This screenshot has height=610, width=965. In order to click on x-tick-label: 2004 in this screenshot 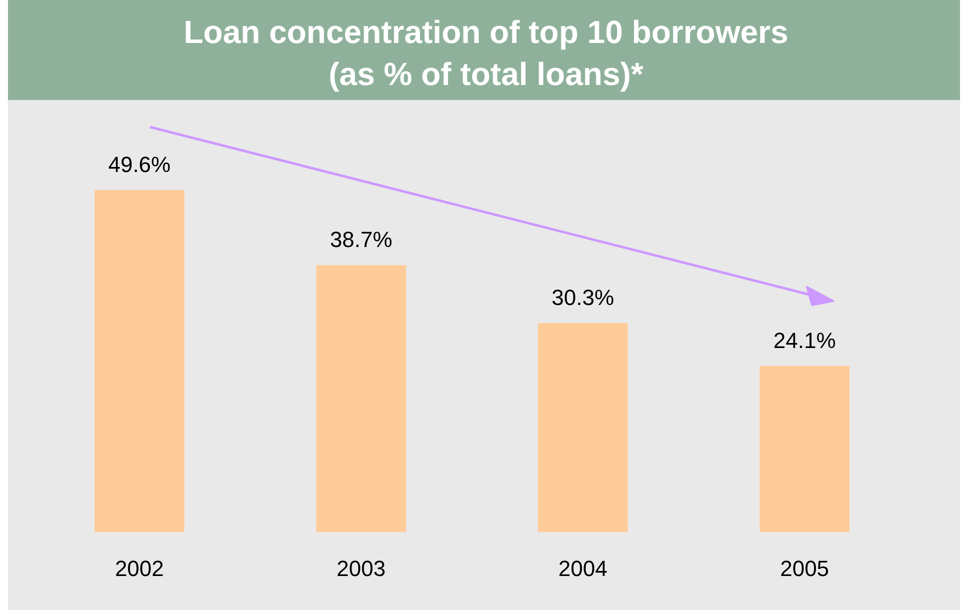, I will do `click(583, 568)`.